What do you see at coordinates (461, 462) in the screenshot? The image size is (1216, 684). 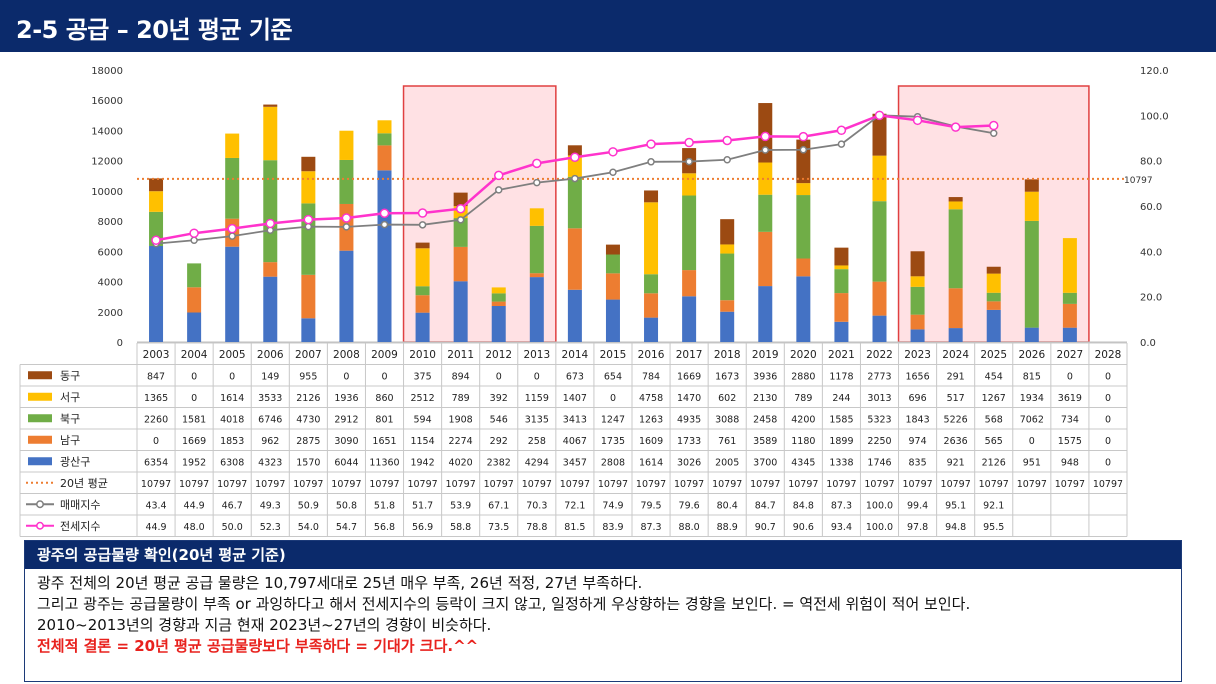 I see `table-cell: 4020` at bounding box center [461, 462].